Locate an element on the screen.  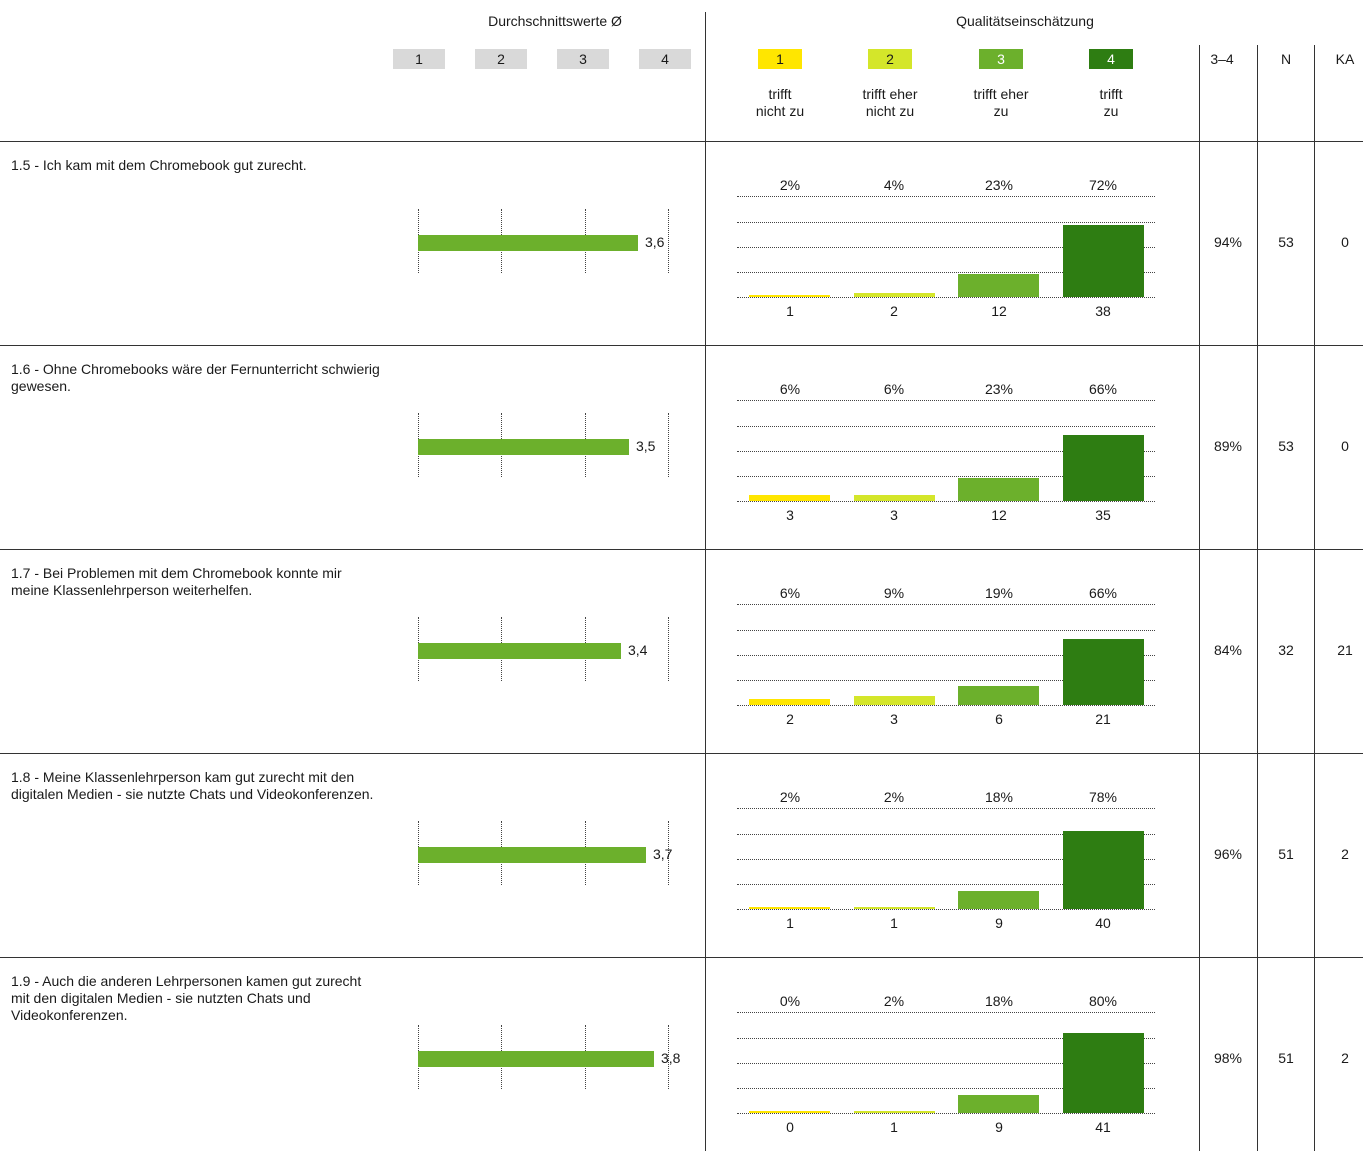
count-label-2: 2 is located at coordinates (894, 311).